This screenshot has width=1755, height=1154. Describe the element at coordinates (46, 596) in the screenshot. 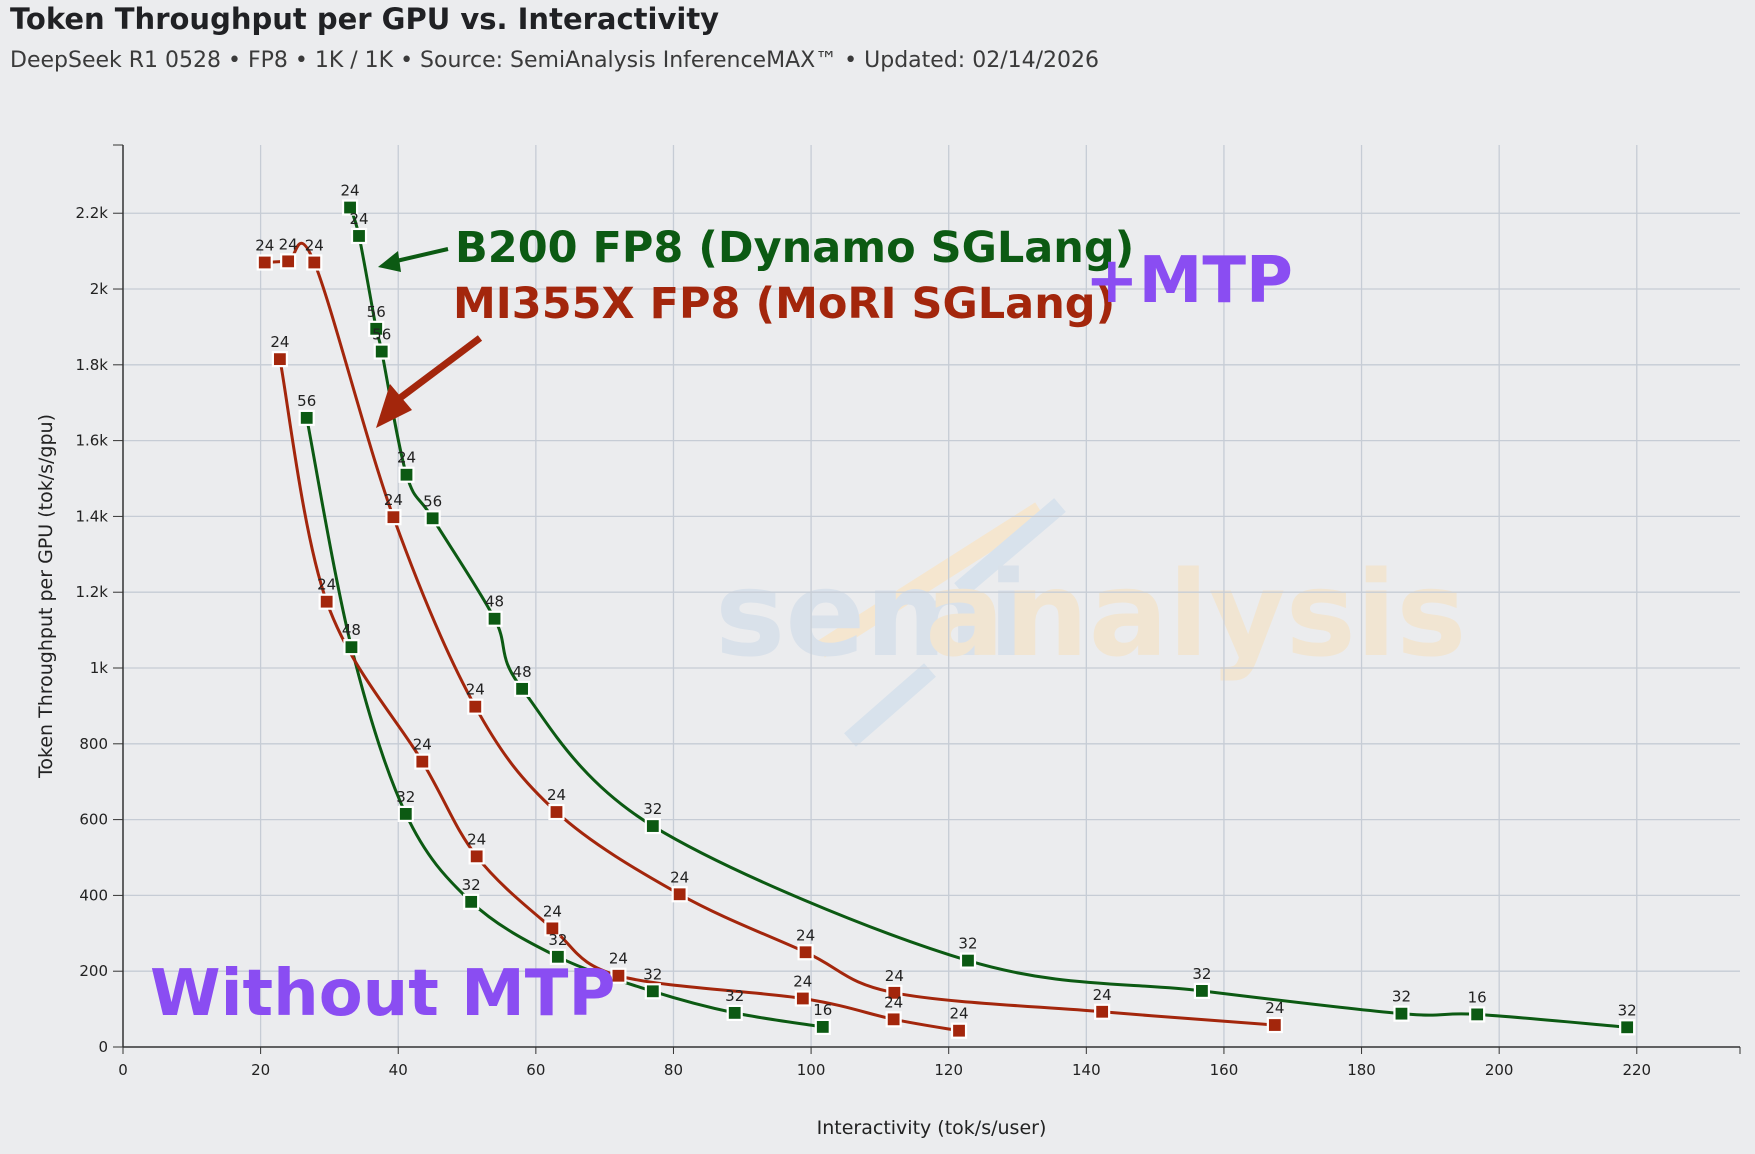

I see `y-axis-title: Token Throughput per GPU (tok/s/gpu)` at that location.